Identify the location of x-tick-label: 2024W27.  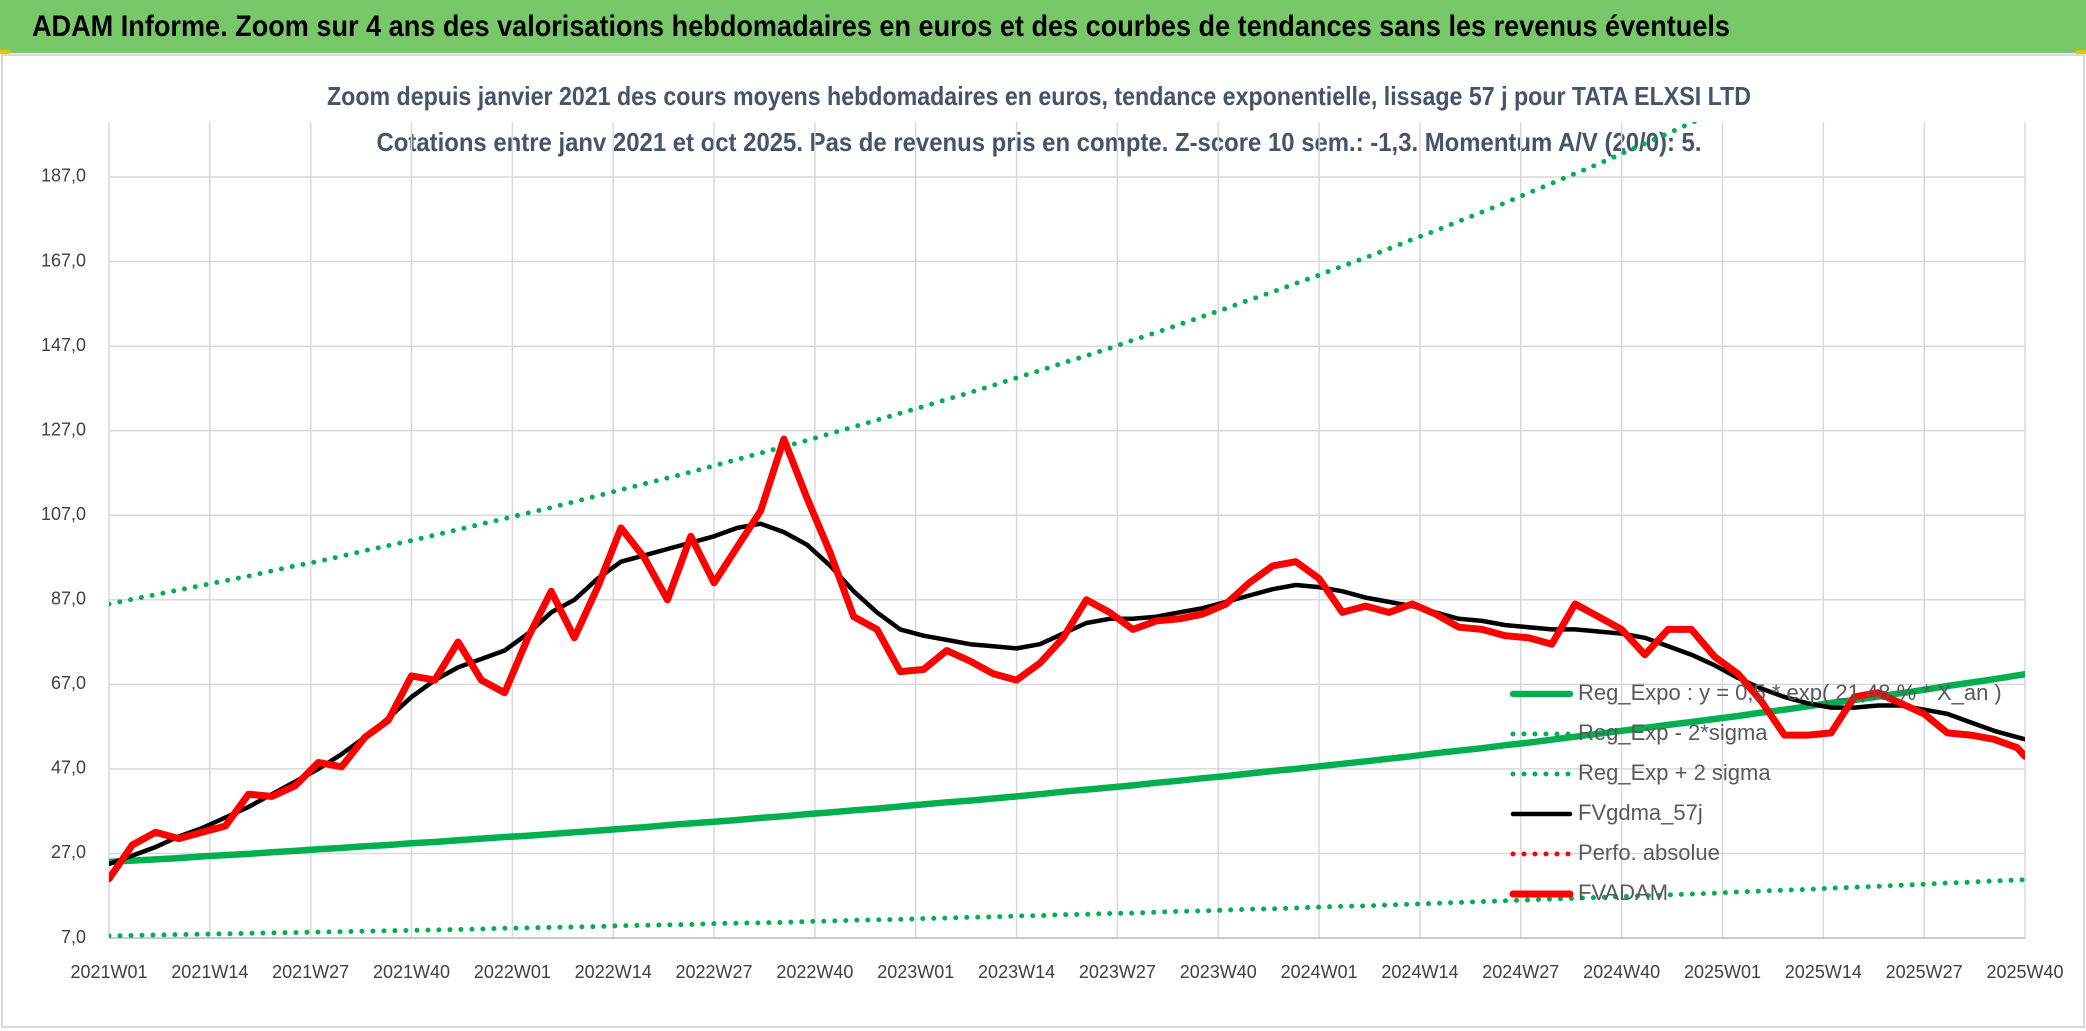
(1520, 972).